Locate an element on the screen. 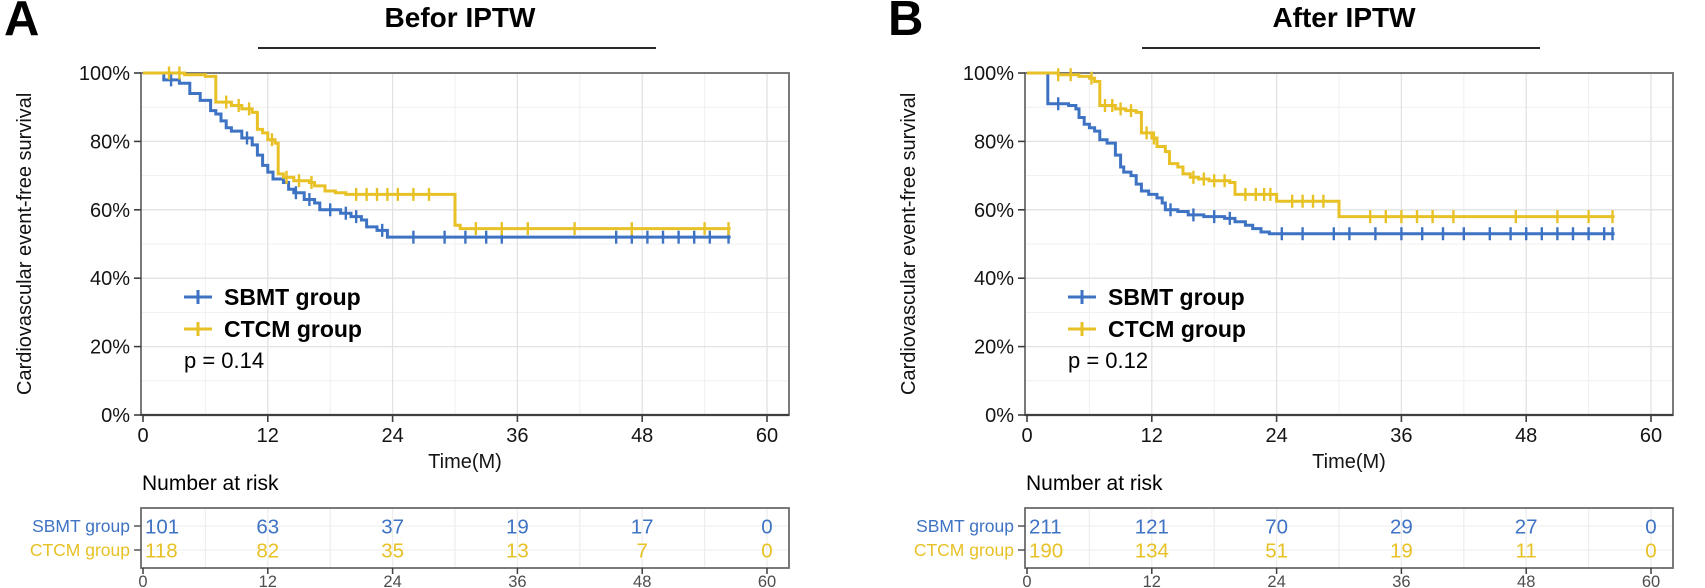  risk-count: 211 is located at coordinates (1045, 527).